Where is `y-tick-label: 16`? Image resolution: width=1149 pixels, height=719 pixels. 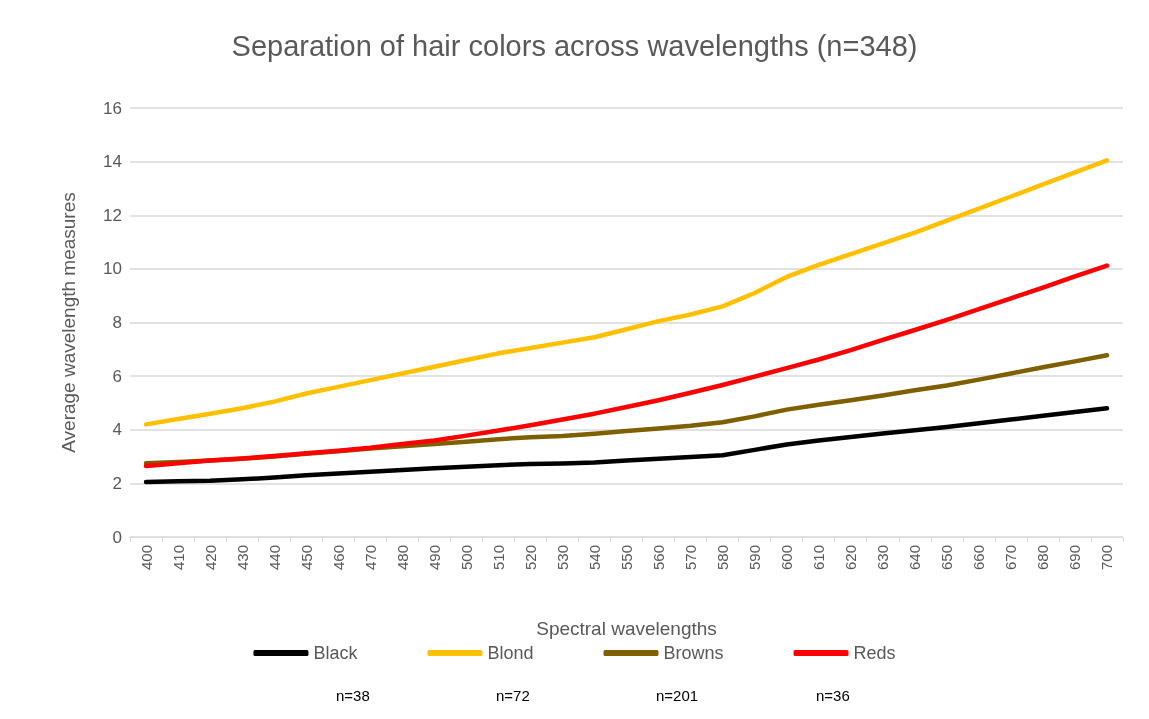
y-tick-label: 16 is located at coordinates (112, 108).